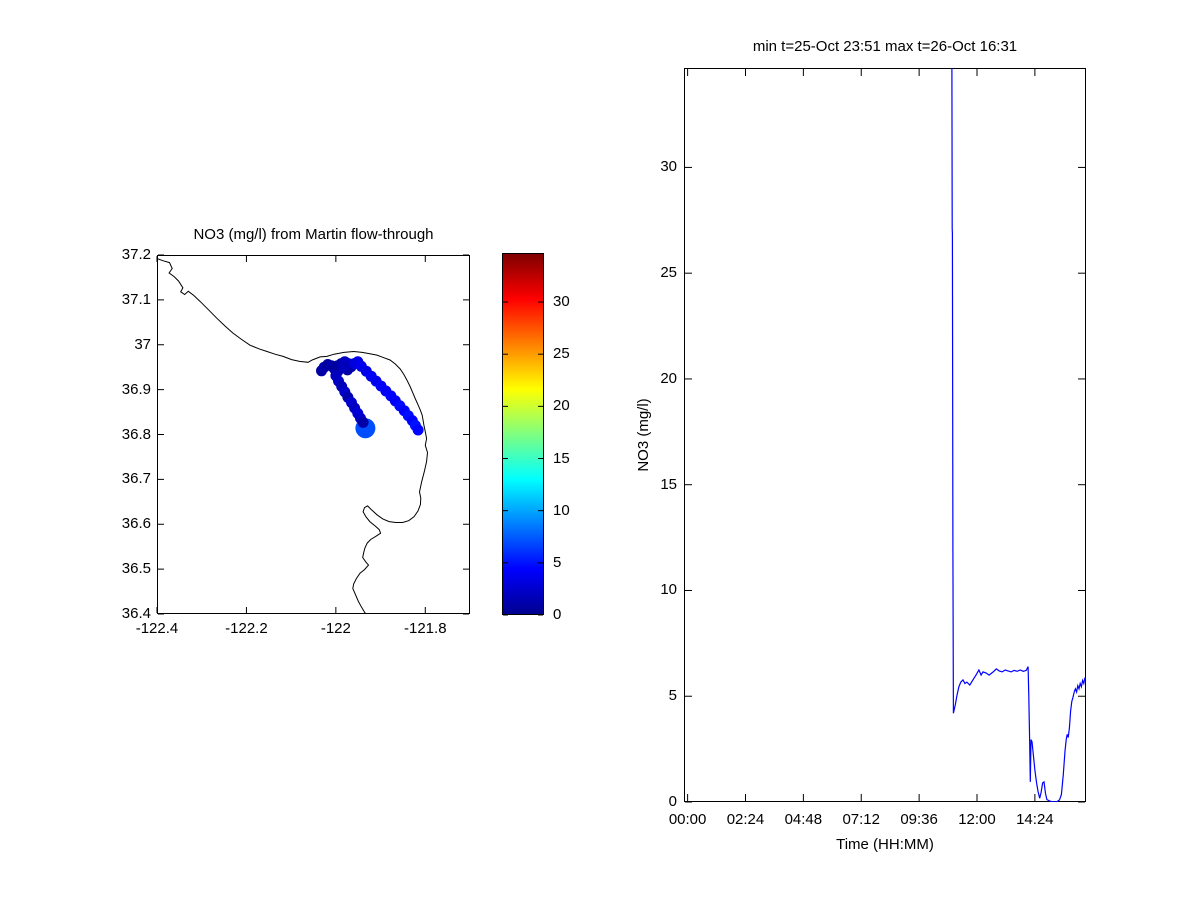 The height and width of the screenshot is (900, 1200). Describe the element at coordinates (668, 378) in the screenshot. I see `ts-y-tick-label: 20` at that location.